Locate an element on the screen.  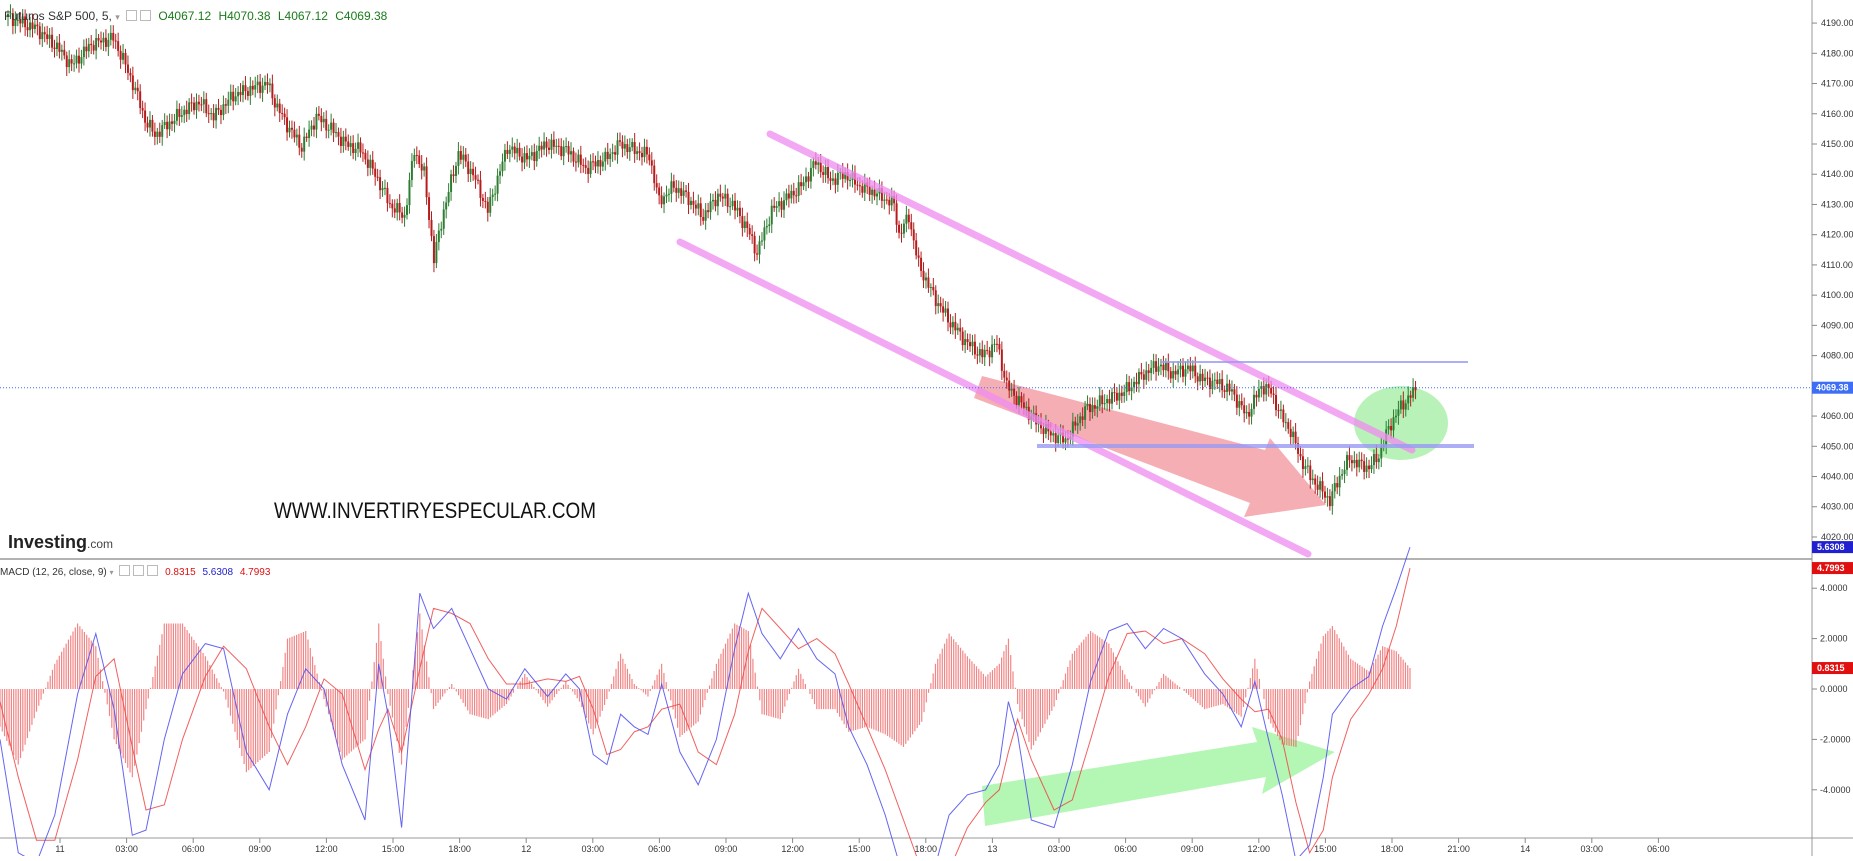
price-tick-label: 4180.00 is located at coordinates (1837, 53).